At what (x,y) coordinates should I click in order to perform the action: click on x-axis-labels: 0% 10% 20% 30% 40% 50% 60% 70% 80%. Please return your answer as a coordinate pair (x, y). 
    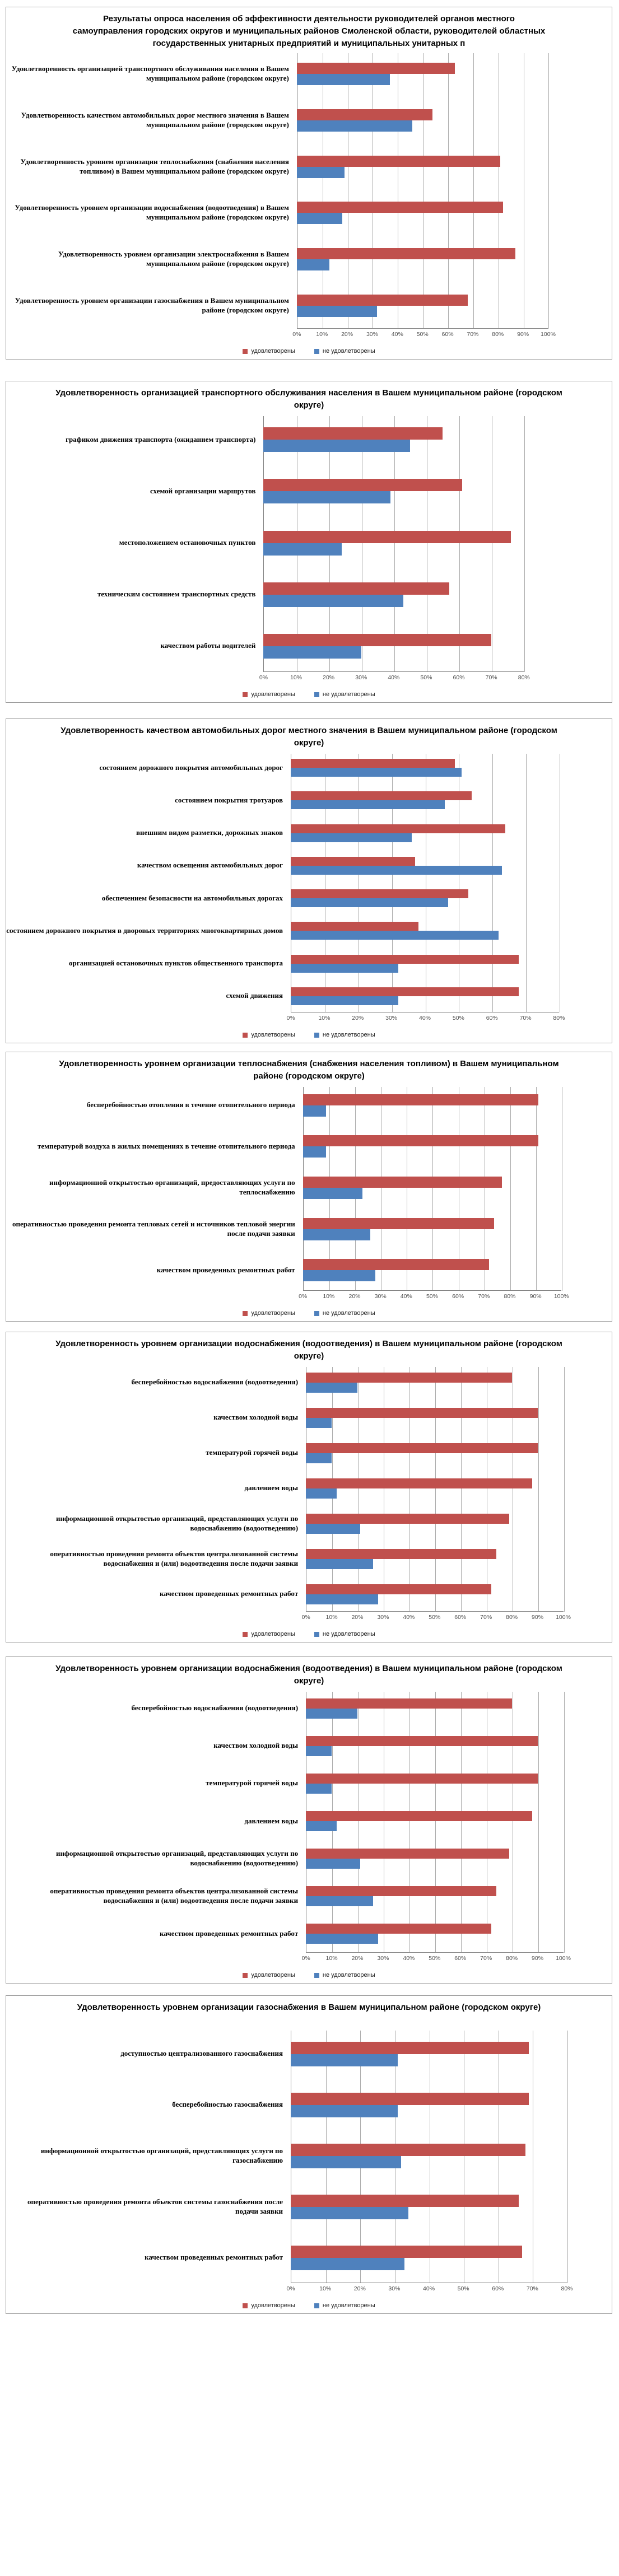
    Looking at the image, I should click on (309, 678).